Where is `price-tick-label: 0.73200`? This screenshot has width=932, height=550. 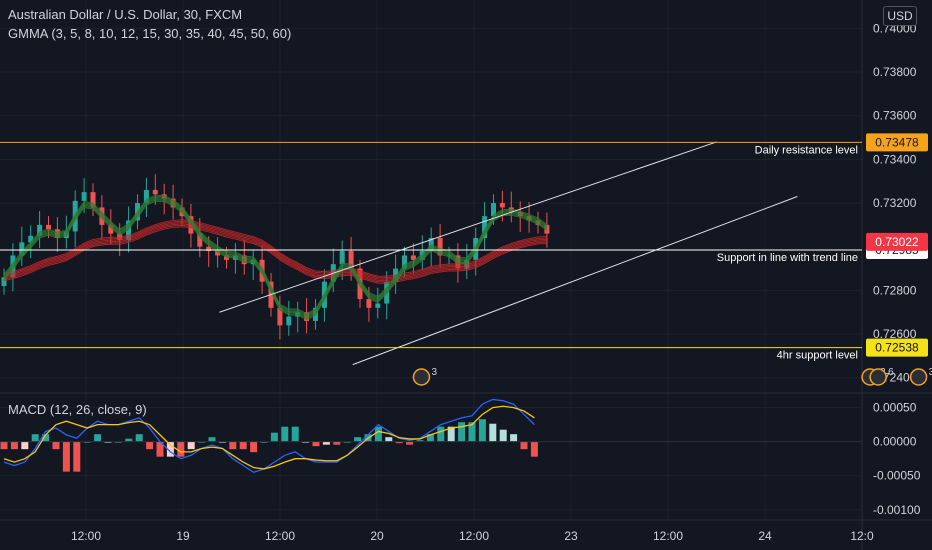
price-tick-label: 0.73200 is located at coordinates (895, 203).